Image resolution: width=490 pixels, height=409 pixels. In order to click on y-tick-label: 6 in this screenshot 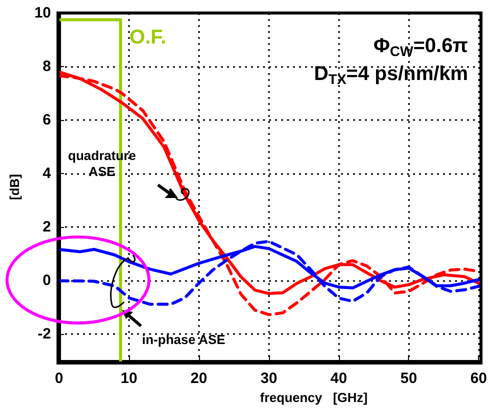, I will do `click(46, 120)`.